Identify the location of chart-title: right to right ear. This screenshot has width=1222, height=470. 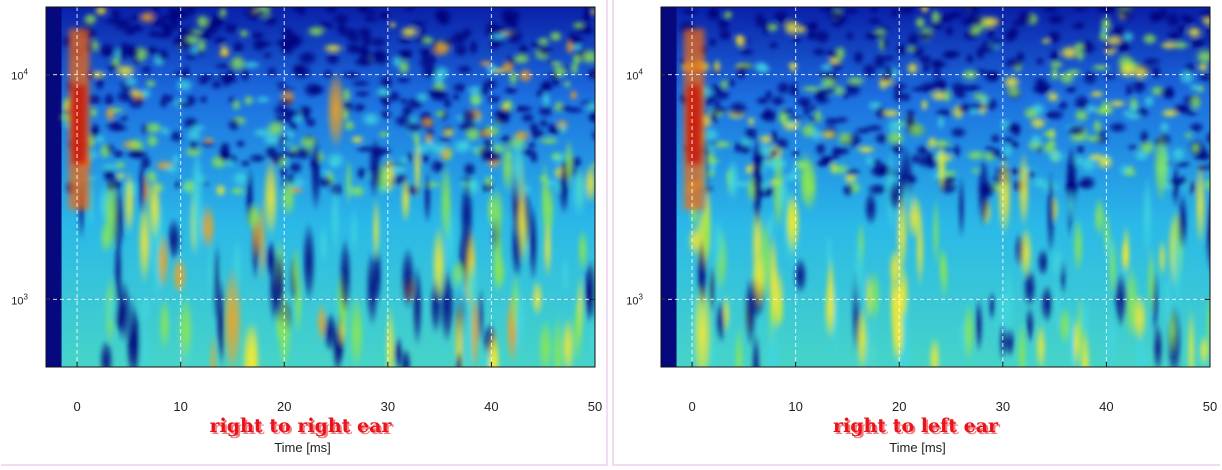
(301, 426).